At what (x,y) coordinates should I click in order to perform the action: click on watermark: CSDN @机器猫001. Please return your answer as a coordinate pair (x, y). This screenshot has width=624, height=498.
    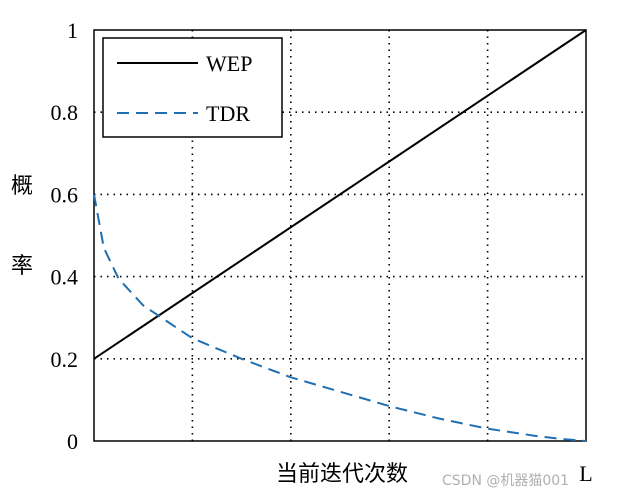
    Looking at the image, I should click on (505, 481).